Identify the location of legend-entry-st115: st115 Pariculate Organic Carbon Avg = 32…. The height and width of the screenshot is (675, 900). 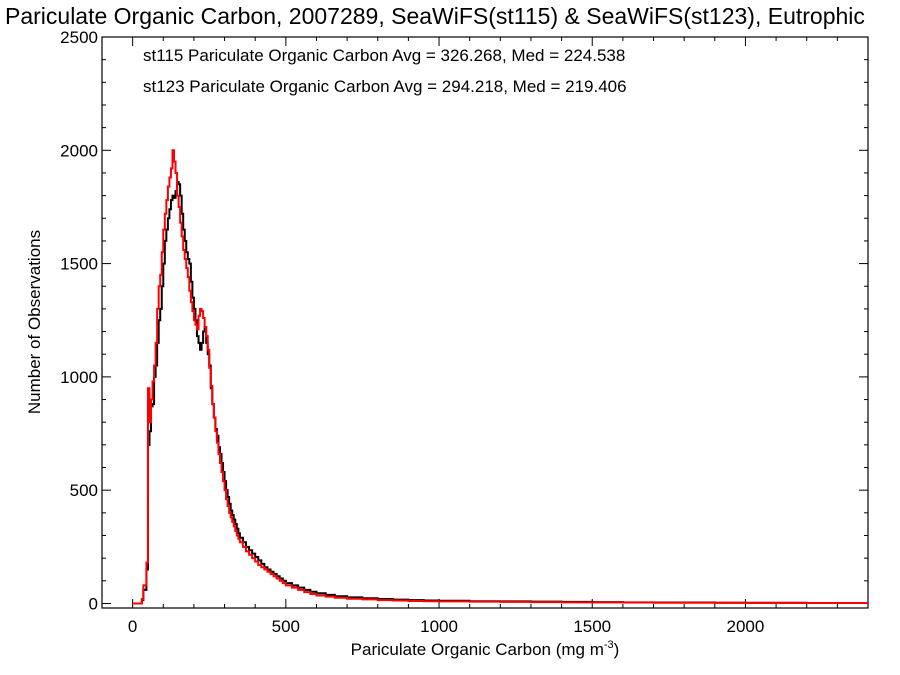
(384, 55).